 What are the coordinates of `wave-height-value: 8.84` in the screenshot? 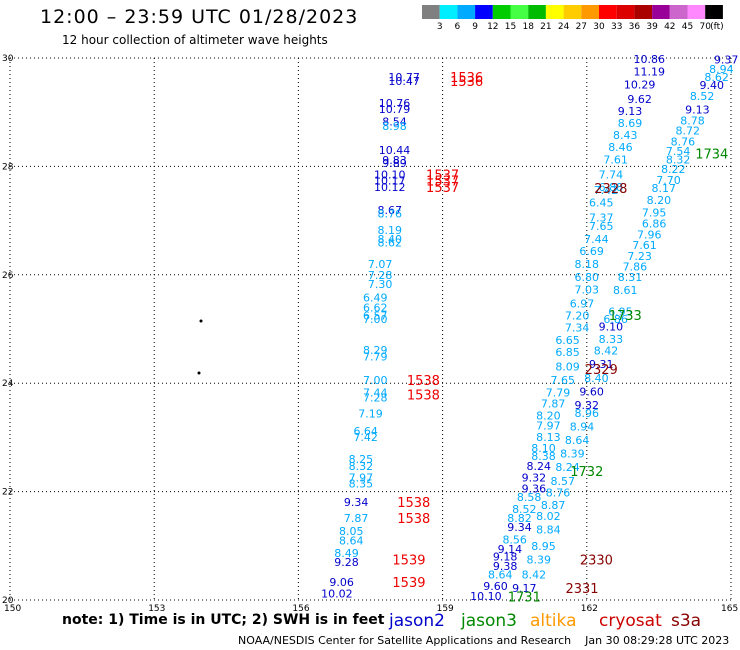 It's located at (548, 530).